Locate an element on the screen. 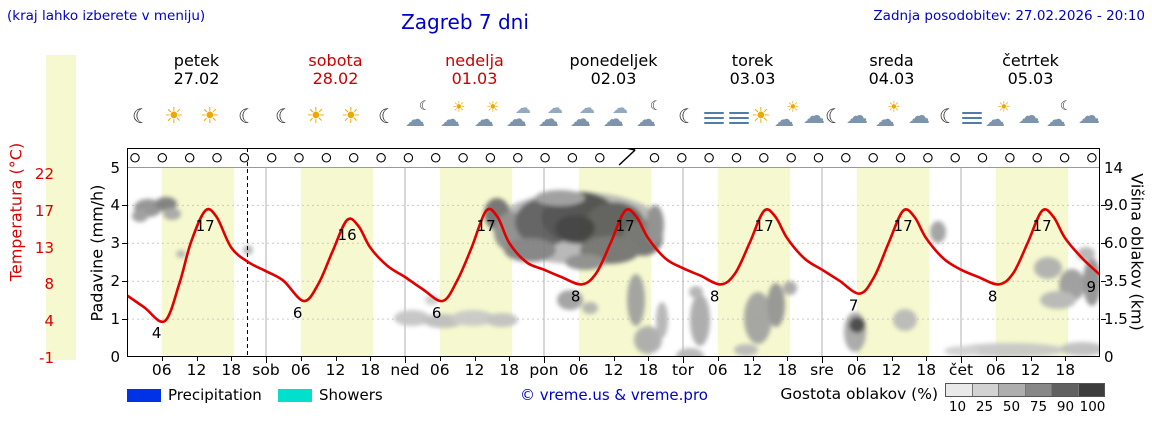  weather-icon-fog-icon is located at coordinates (714, 118).